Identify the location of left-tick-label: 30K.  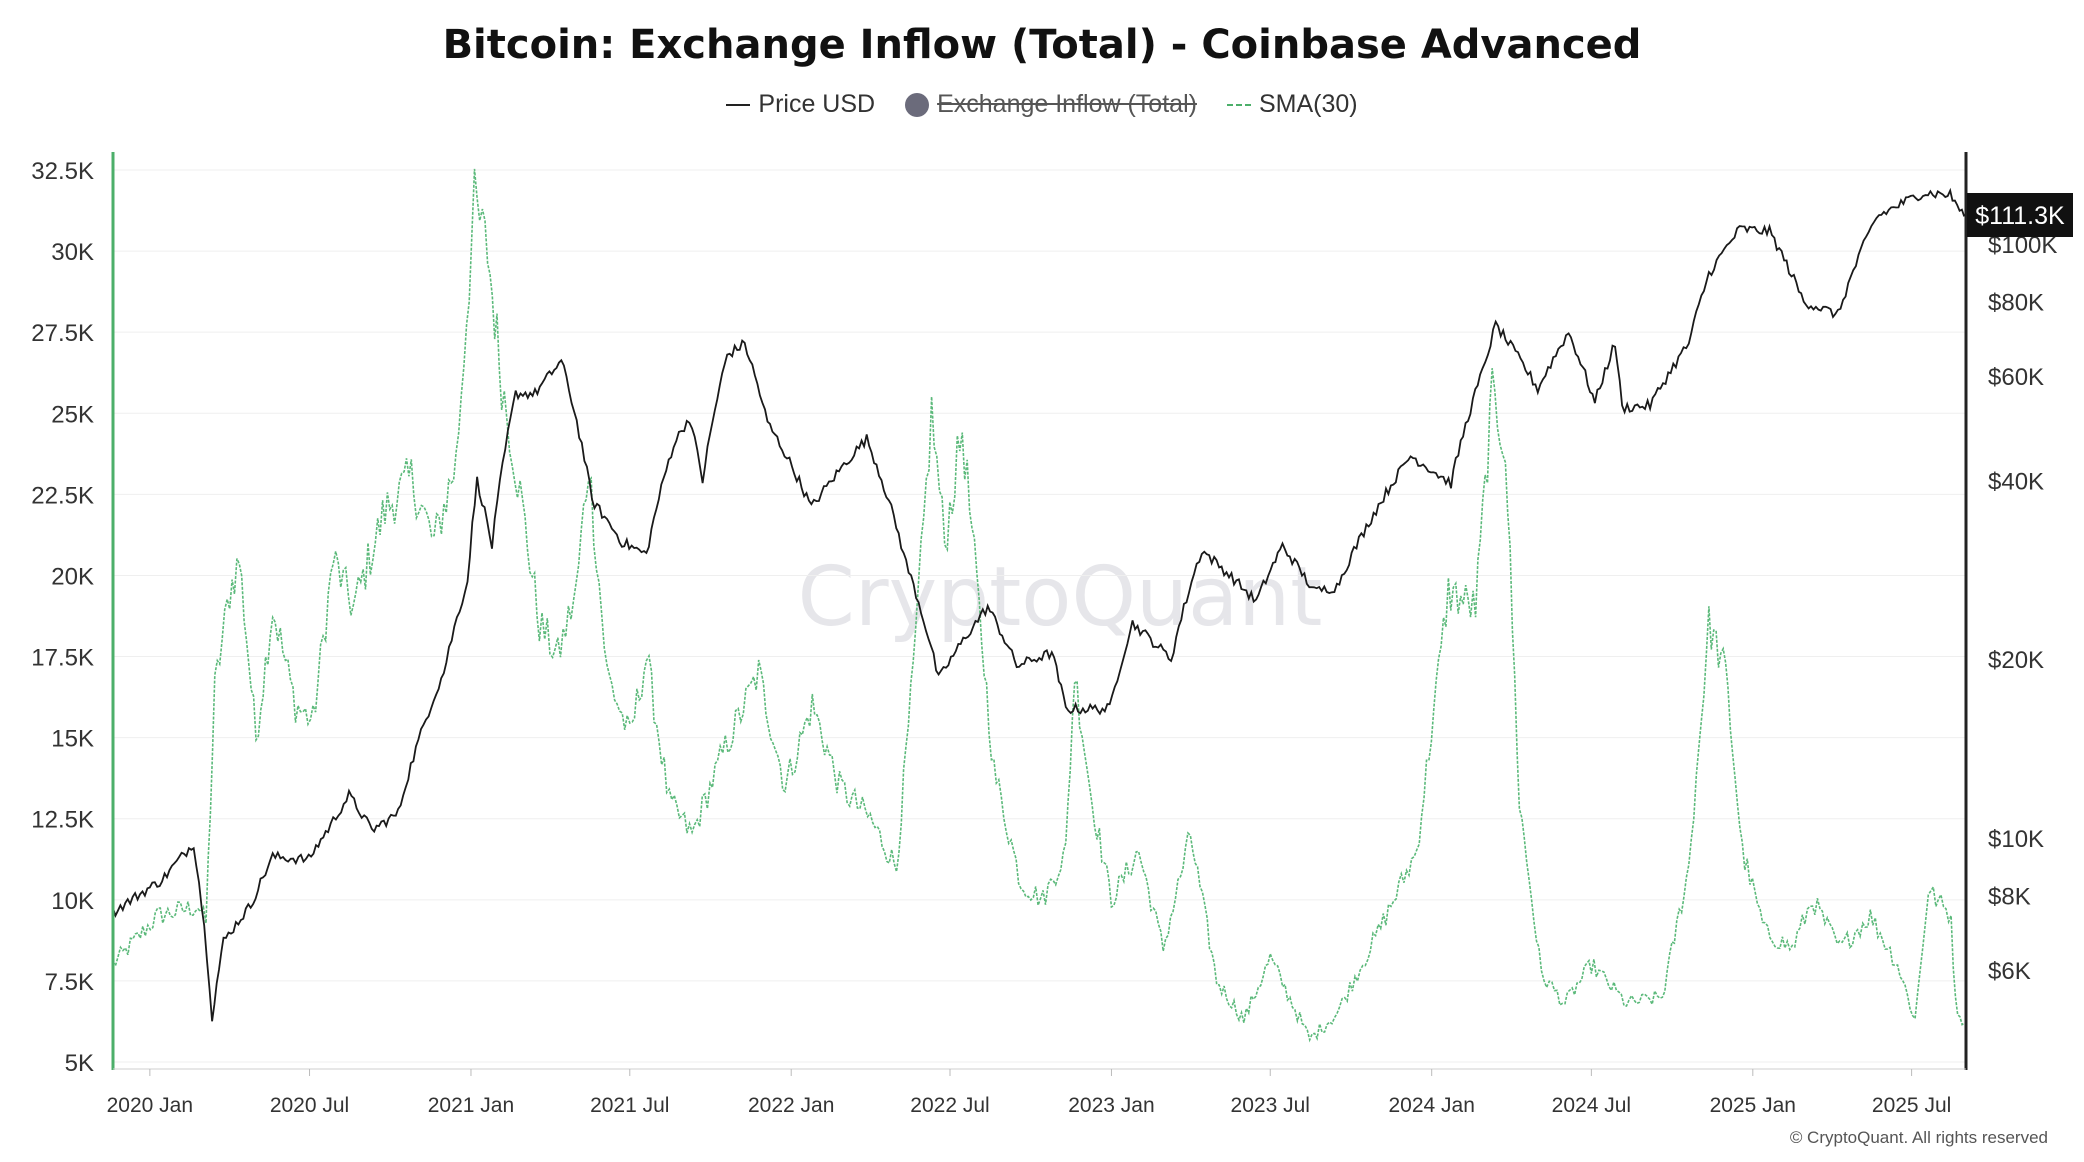
(72, 252).